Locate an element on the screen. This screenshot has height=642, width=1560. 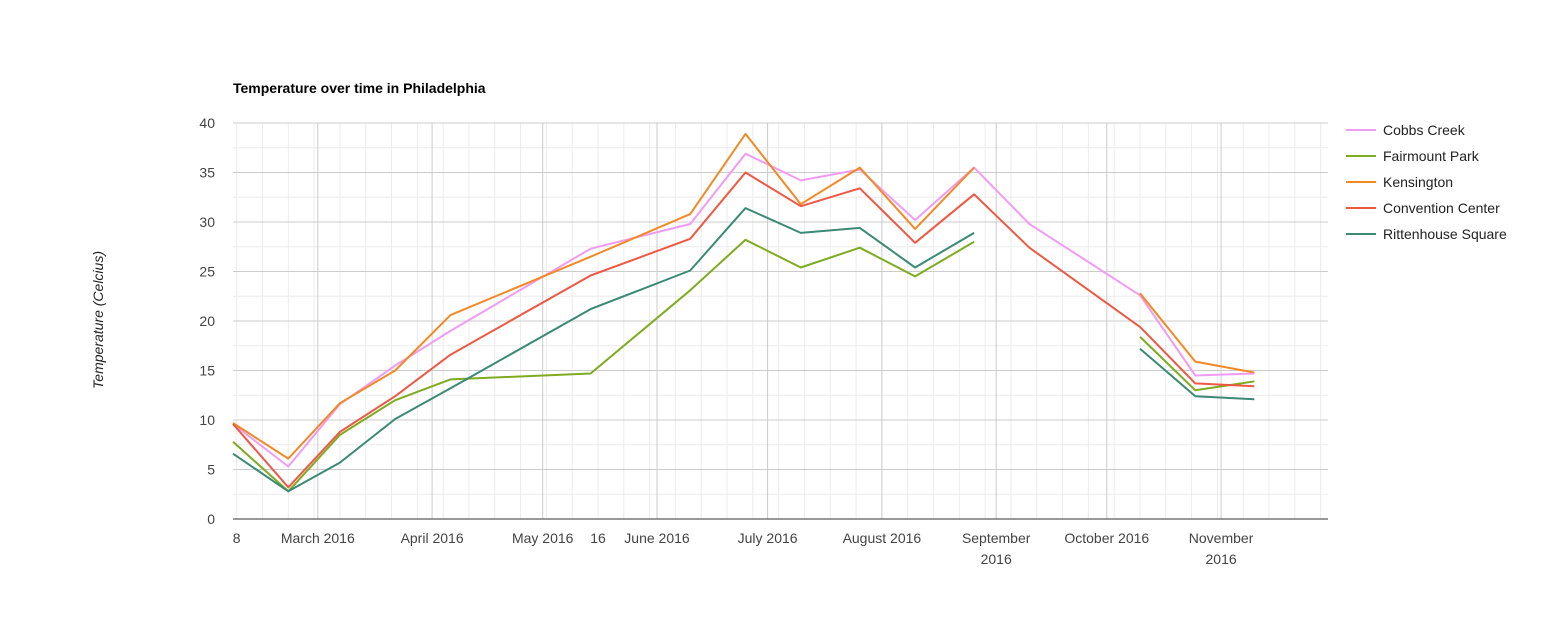
x-tick-label-line: 16 is located at coordinates (598, 538).